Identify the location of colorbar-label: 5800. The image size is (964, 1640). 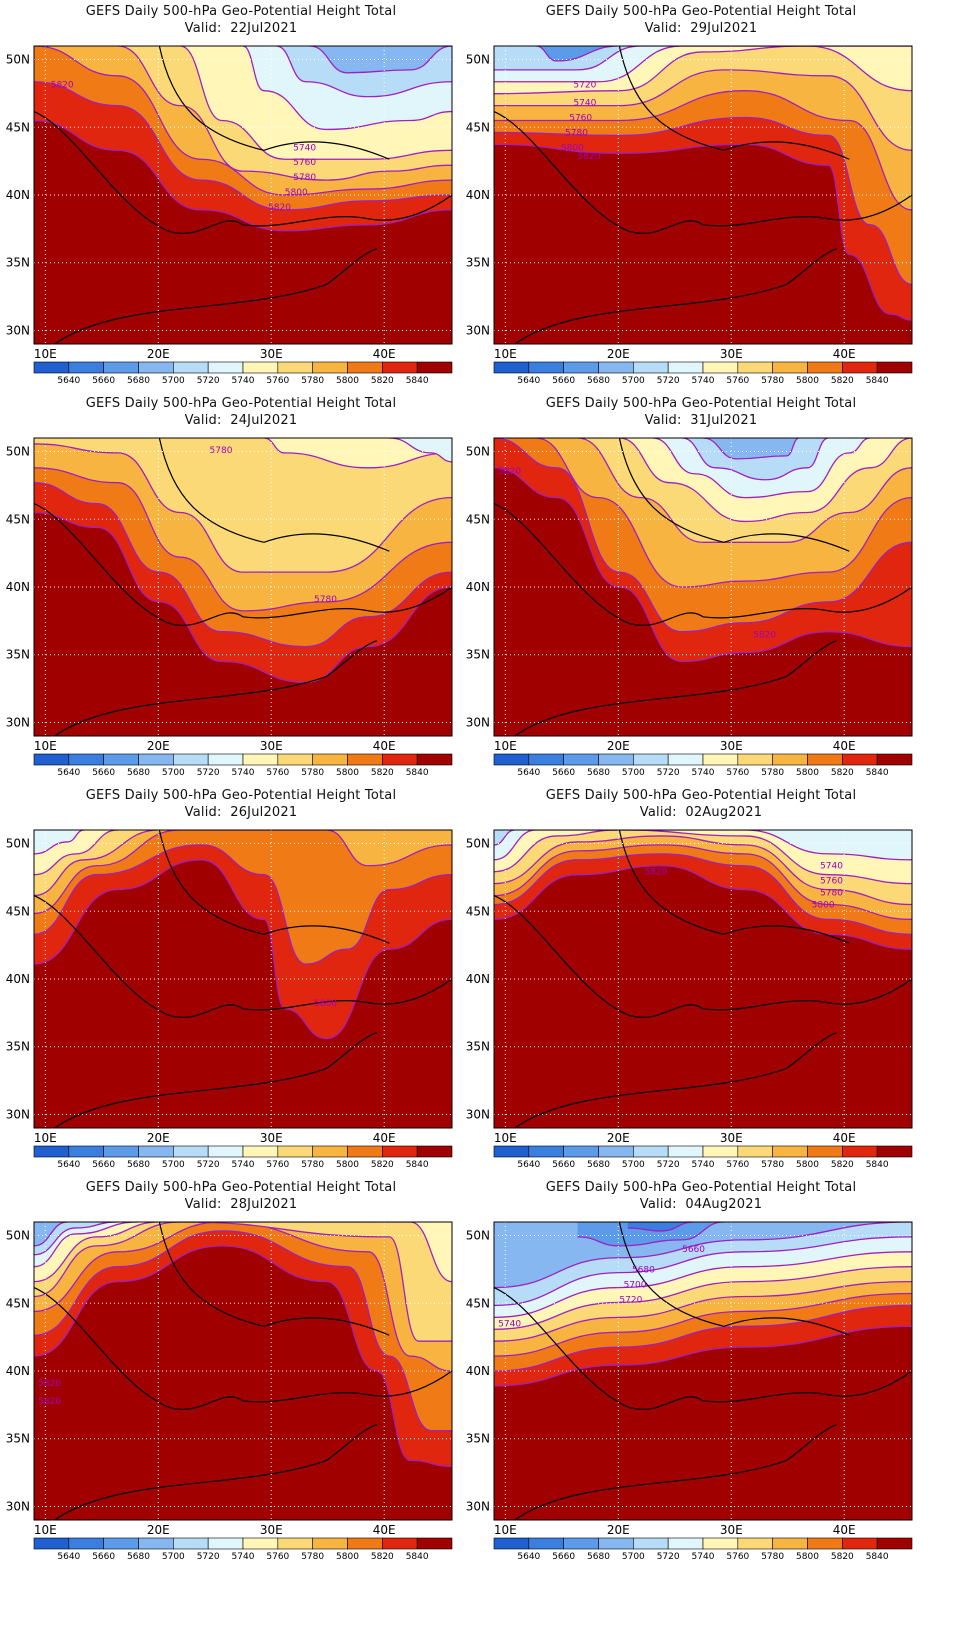
(807, 1557).